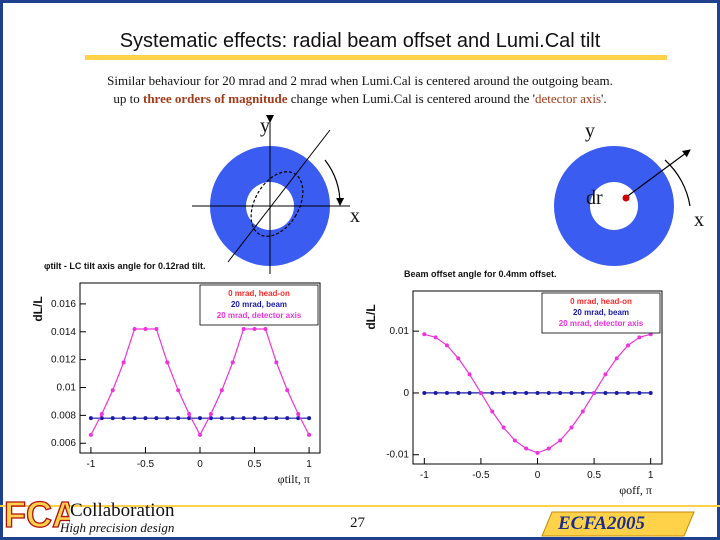 The height and width of the screenshot is (540, 720). I want to click on intro-line-2-post: '., so click(604, 98).